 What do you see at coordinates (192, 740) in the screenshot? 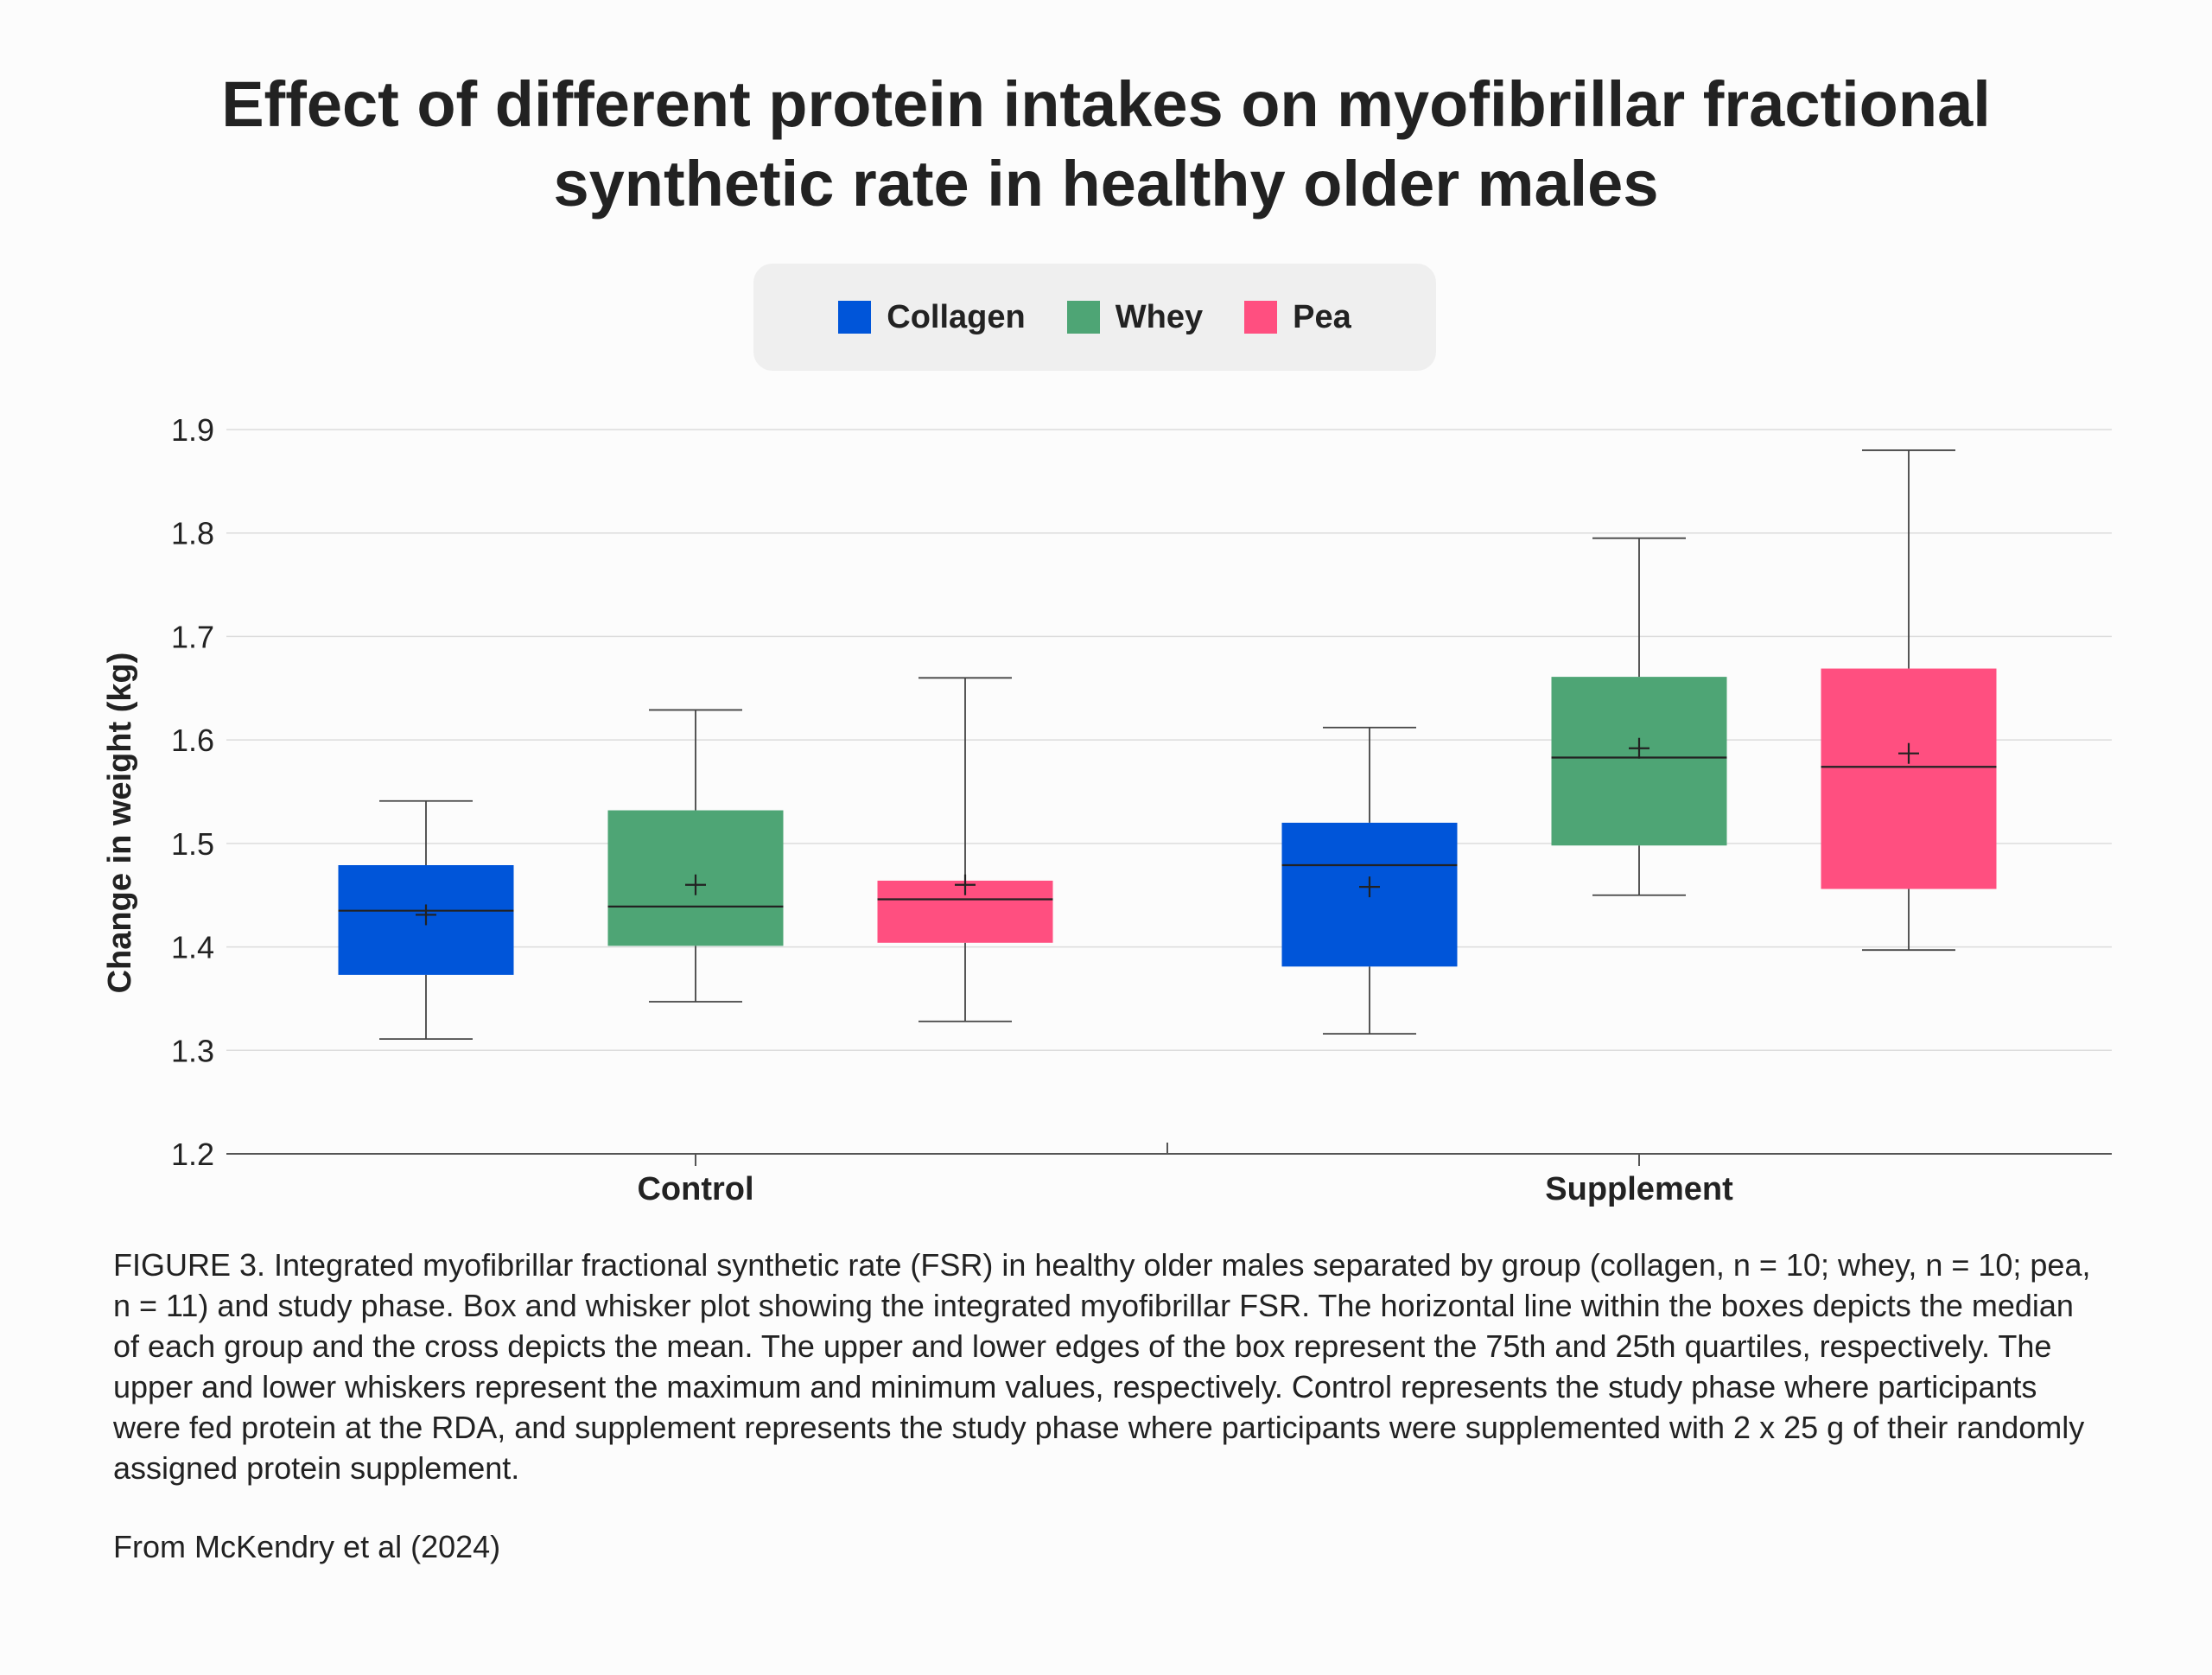
I see `y-tick-label: 1.6` at bounding box center [192, 740].